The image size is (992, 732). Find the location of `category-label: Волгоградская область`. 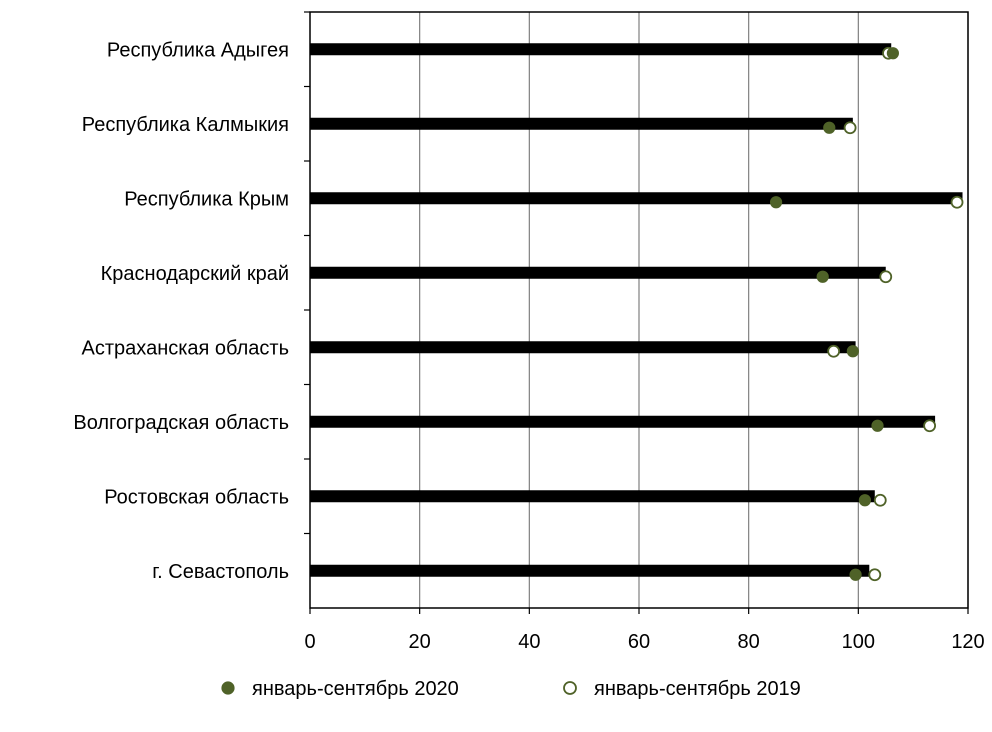

category-label: Волгоградская область is located at coordinates (181, 423).